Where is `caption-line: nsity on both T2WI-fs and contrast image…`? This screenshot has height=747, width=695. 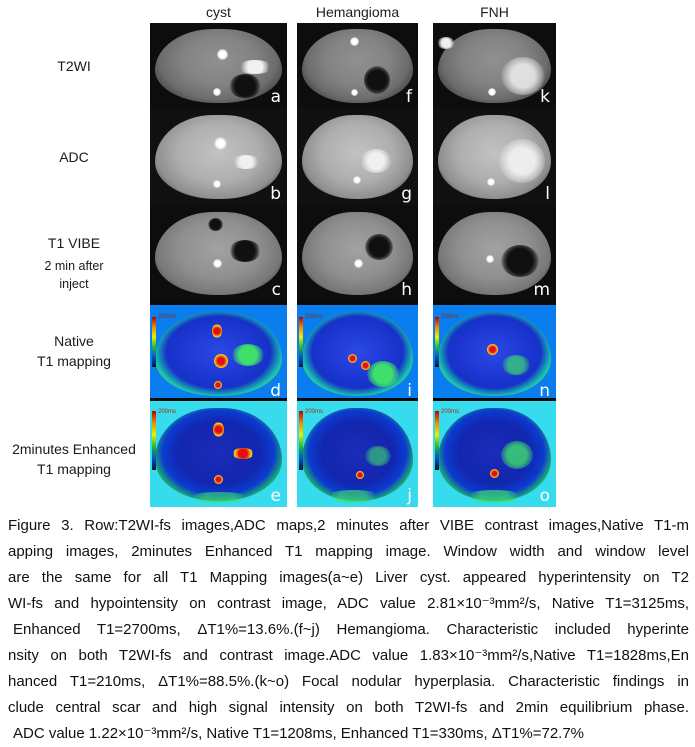
caption-line: nsity on both T2WI-fs and contrast image… is located at coordinates (348, 655).